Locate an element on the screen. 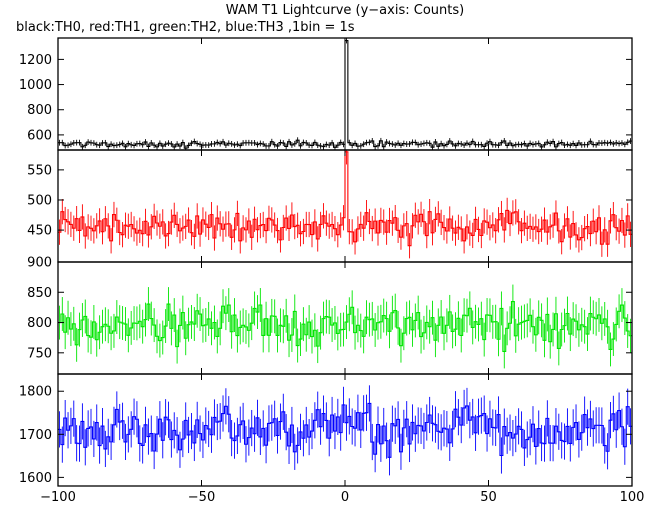  x-axis: −100 −50 0 50 100 is located at coordinates (342, 497).